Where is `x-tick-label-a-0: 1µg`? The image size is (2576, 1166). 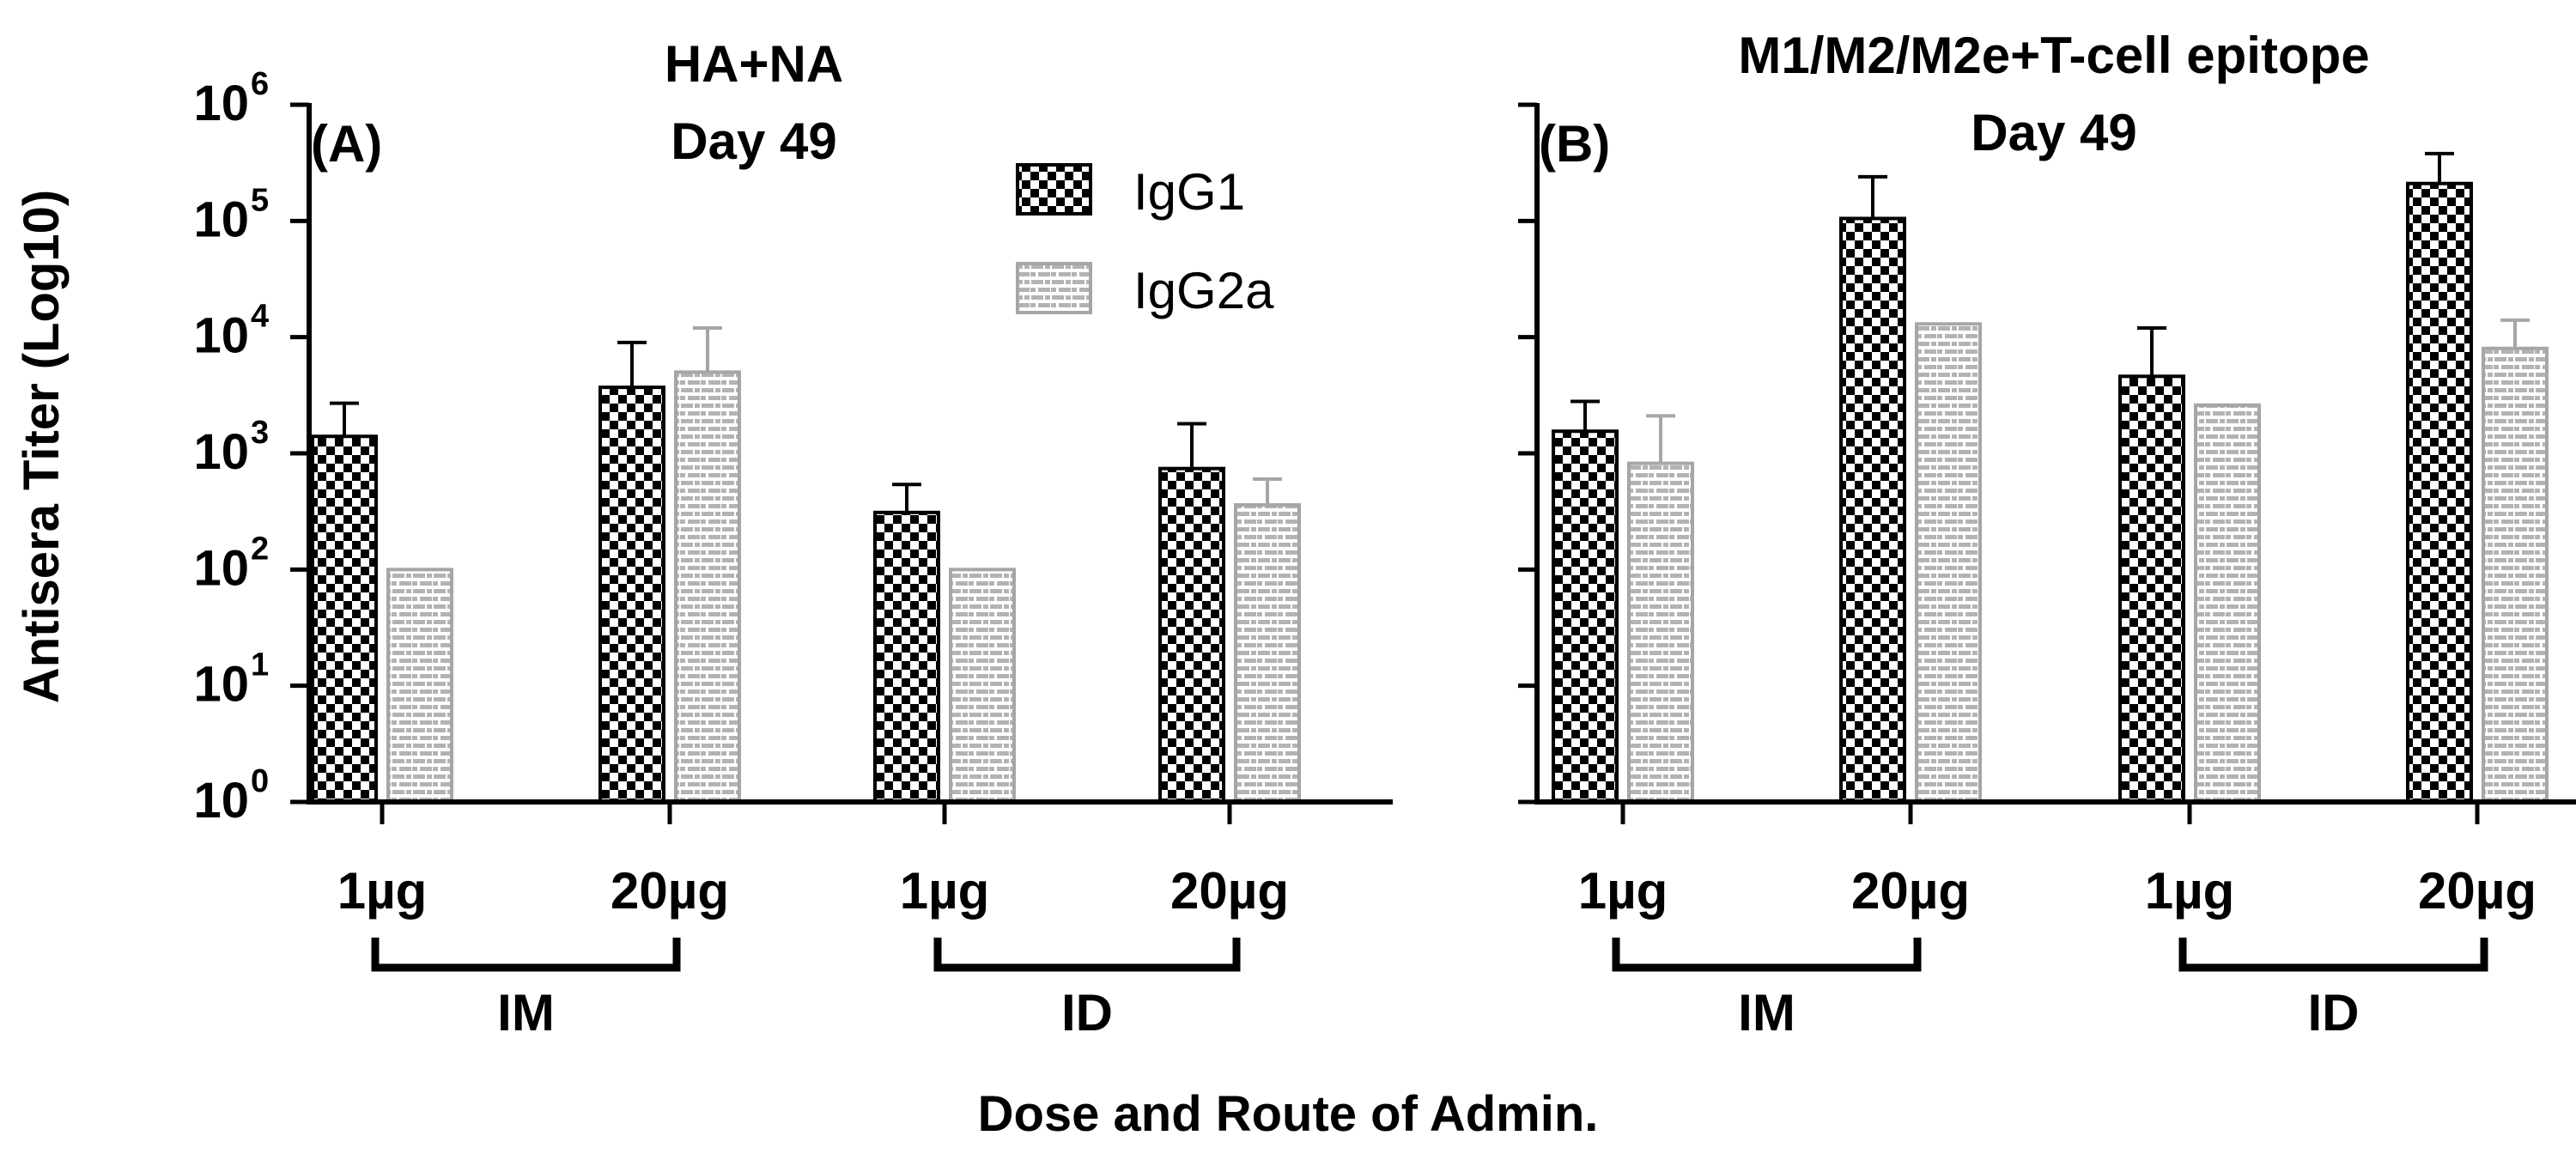 x-tick-label-a-0: 1µg is located at coordinates (382, 891).